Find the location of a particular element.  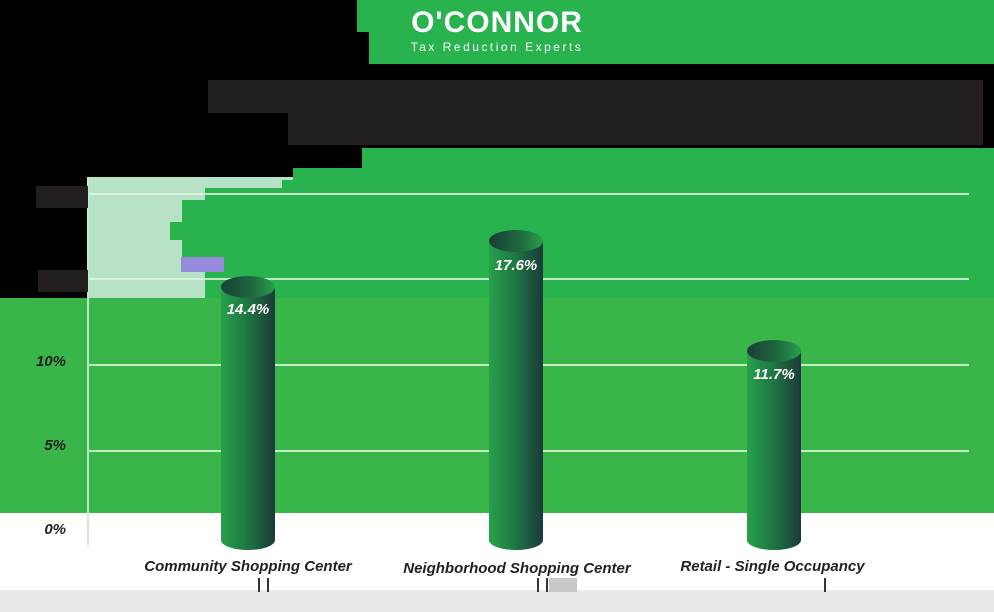

brand-logo: O'CONNOR is located at coordinates (497, 22).